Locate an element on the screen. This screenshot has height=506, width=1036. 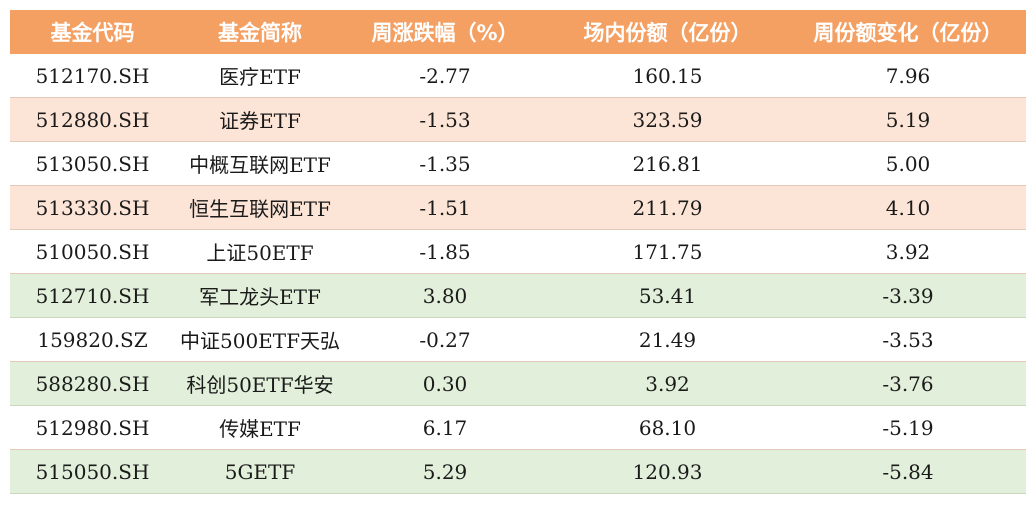
shares-cell: 120.93 is located at coordinates (667, 471).